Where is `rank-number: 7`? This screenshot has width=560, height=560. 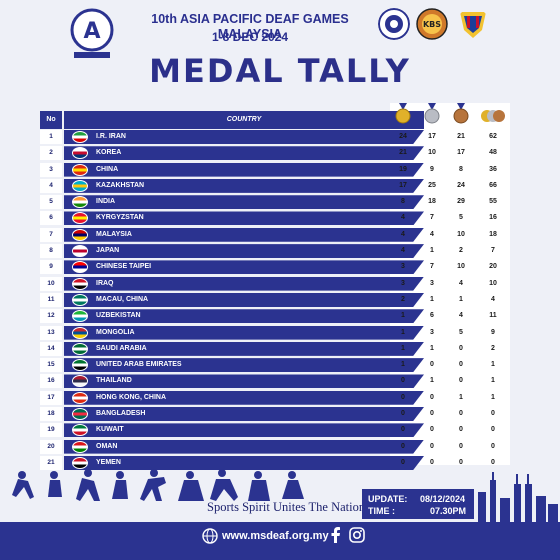
rank-number: 7 is located at coordinates (51, 234).